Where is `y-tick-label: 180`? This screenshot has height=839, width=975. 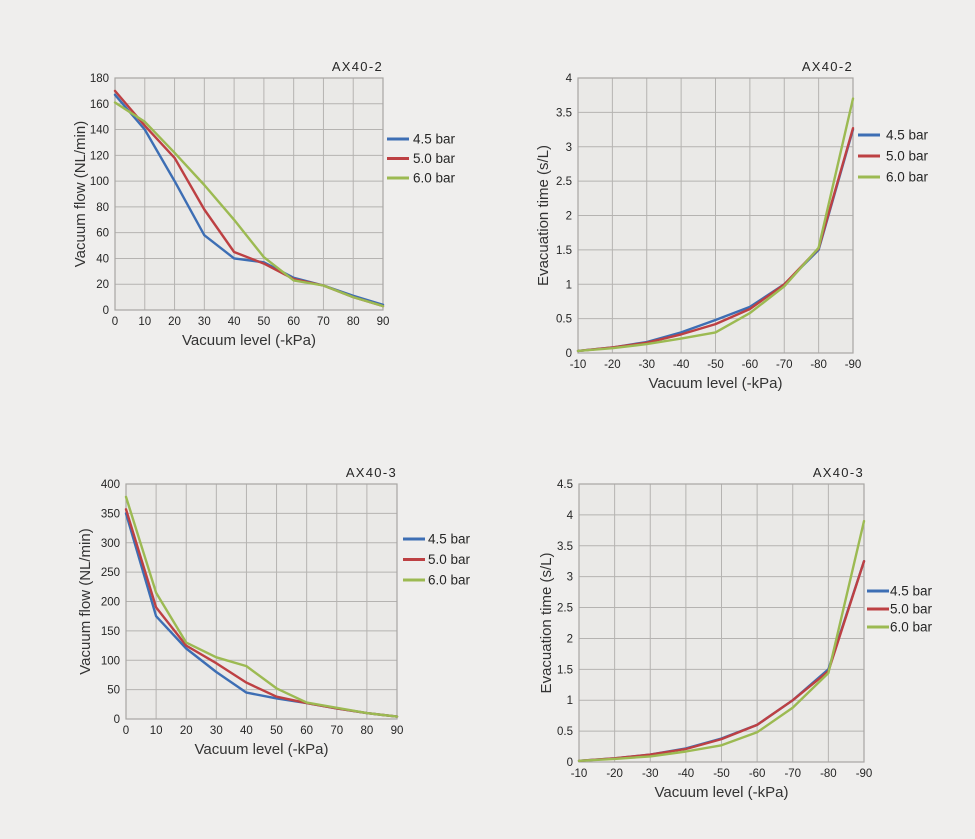 y-tick-label: 180 is located at coordinates (99, 79).